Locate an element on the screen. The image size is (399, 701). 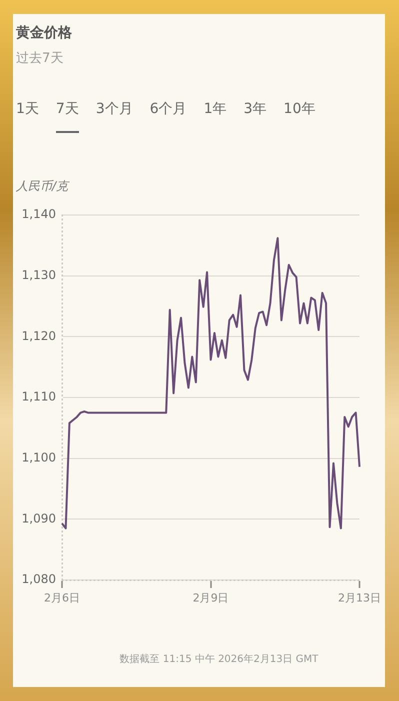
chart-title: 黄金价格 is located at coordinates (44, 33).